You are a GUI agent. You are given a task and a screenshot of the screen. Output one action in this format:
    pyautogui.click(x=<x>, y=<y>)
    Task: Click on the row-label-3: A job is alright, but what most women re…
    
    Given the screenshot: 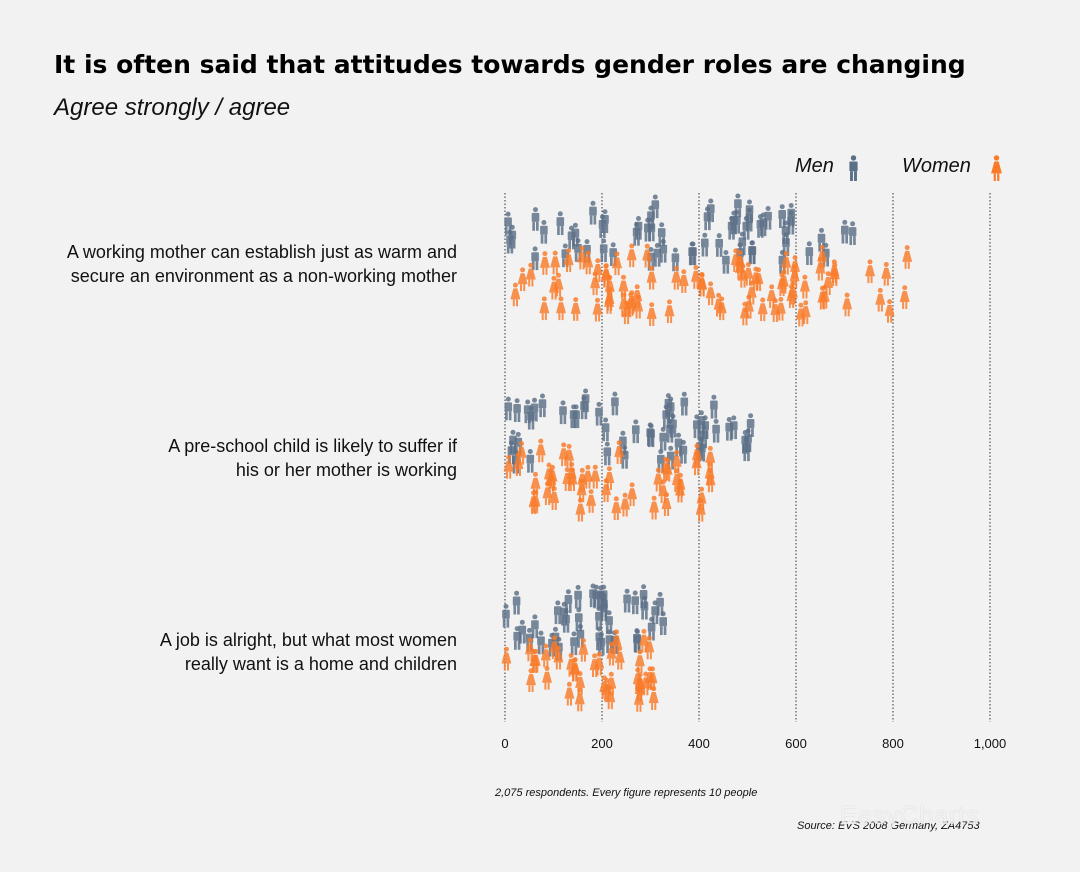 What is the action you would take?
    pyautogui.click(x=308, y=652)
    